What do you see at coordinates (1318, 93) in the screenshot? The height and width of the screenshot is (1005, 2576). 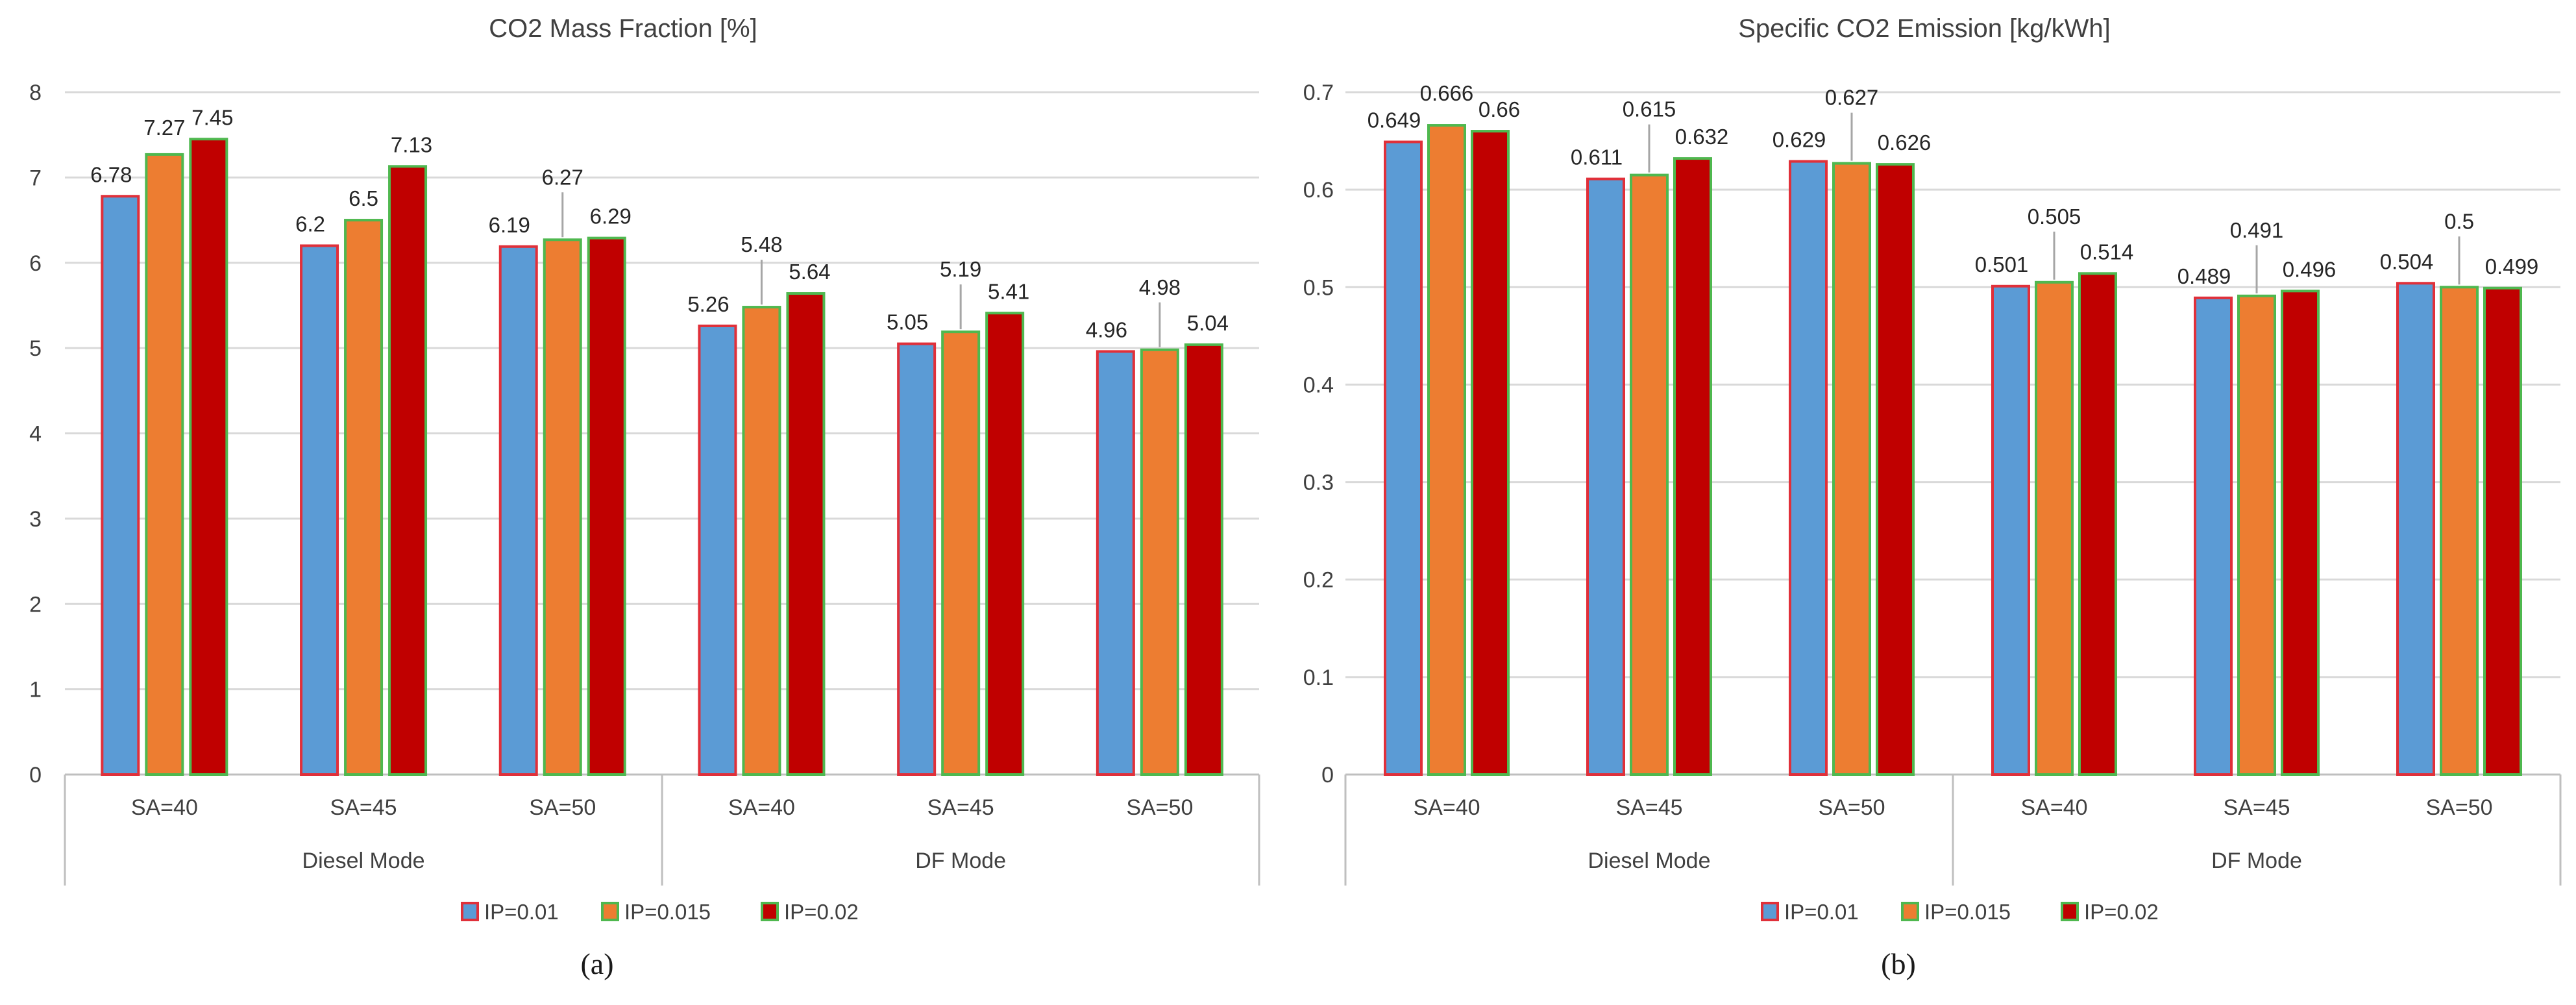 I see `y-tick-label: 0.7` at bounding box center [1318, 93].